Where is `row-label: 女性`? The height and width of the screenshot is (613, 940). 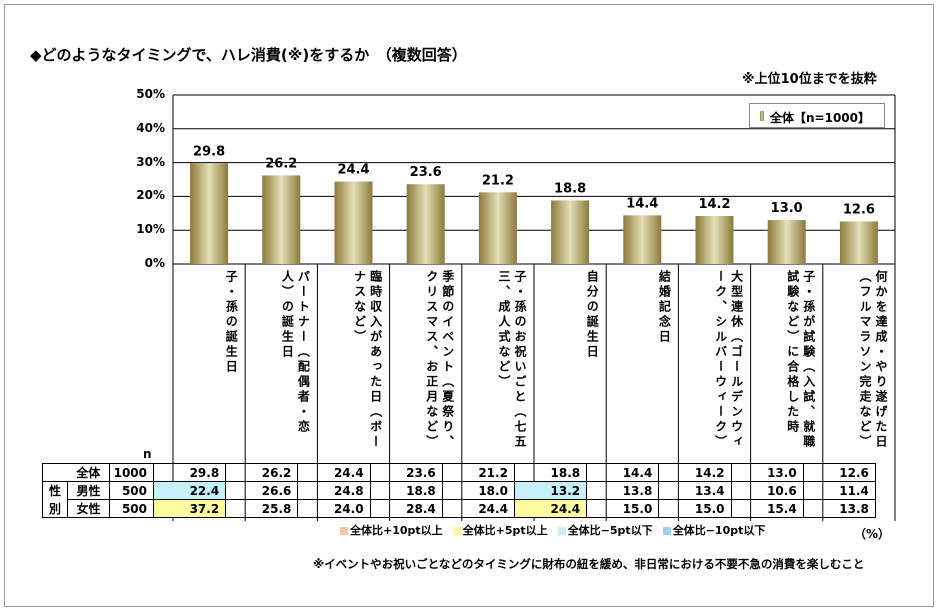 row-label: 女性 is located at coordinates (88, 508).